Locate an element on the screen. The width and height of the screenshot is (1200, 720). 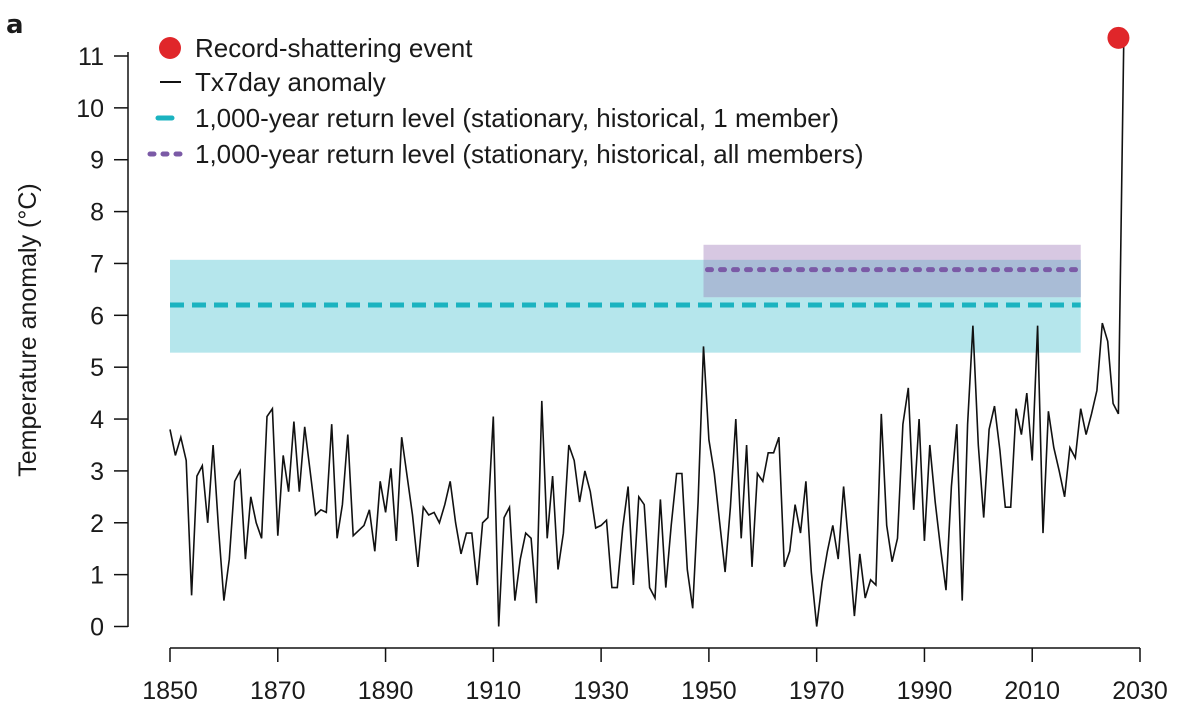
y-tick-label: 10 is located at coordinates (90, 109).